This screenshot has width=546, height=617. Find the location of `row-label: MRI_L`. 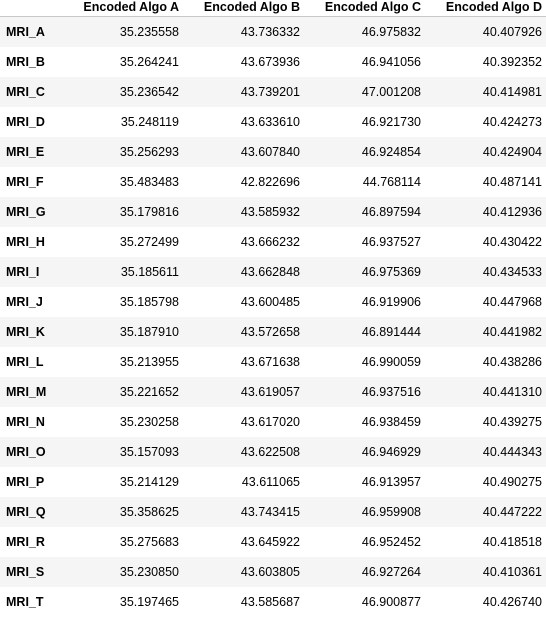

row-label: MRI_L is located at coordinates (25, 361).